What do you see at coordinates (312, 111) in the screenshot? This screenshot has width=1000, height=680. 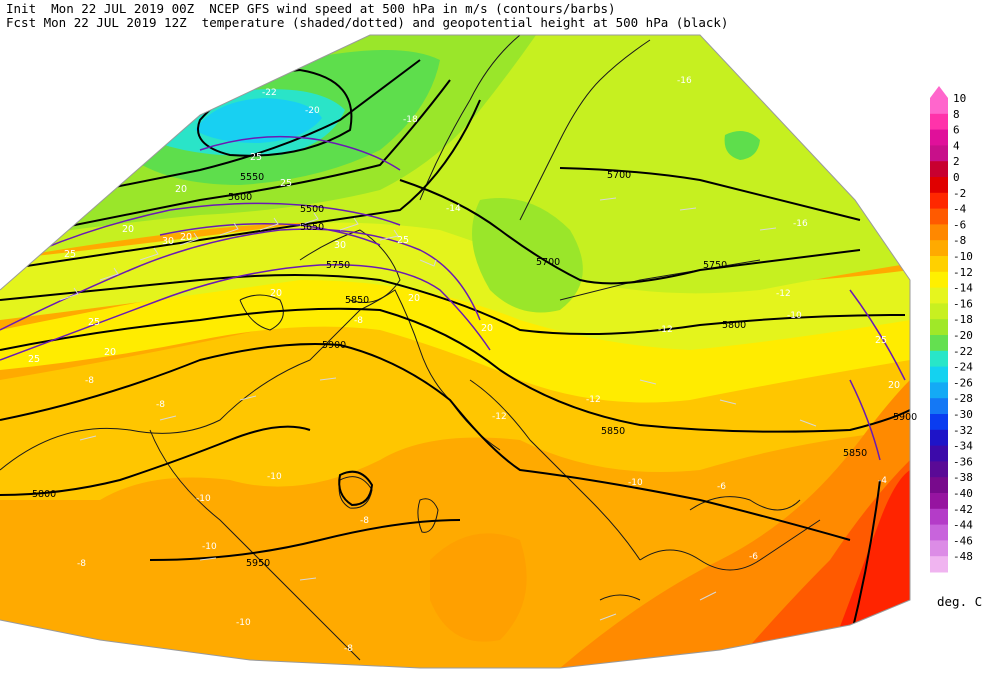 I see `temp-label: -20` at bounding box center [312, 111].